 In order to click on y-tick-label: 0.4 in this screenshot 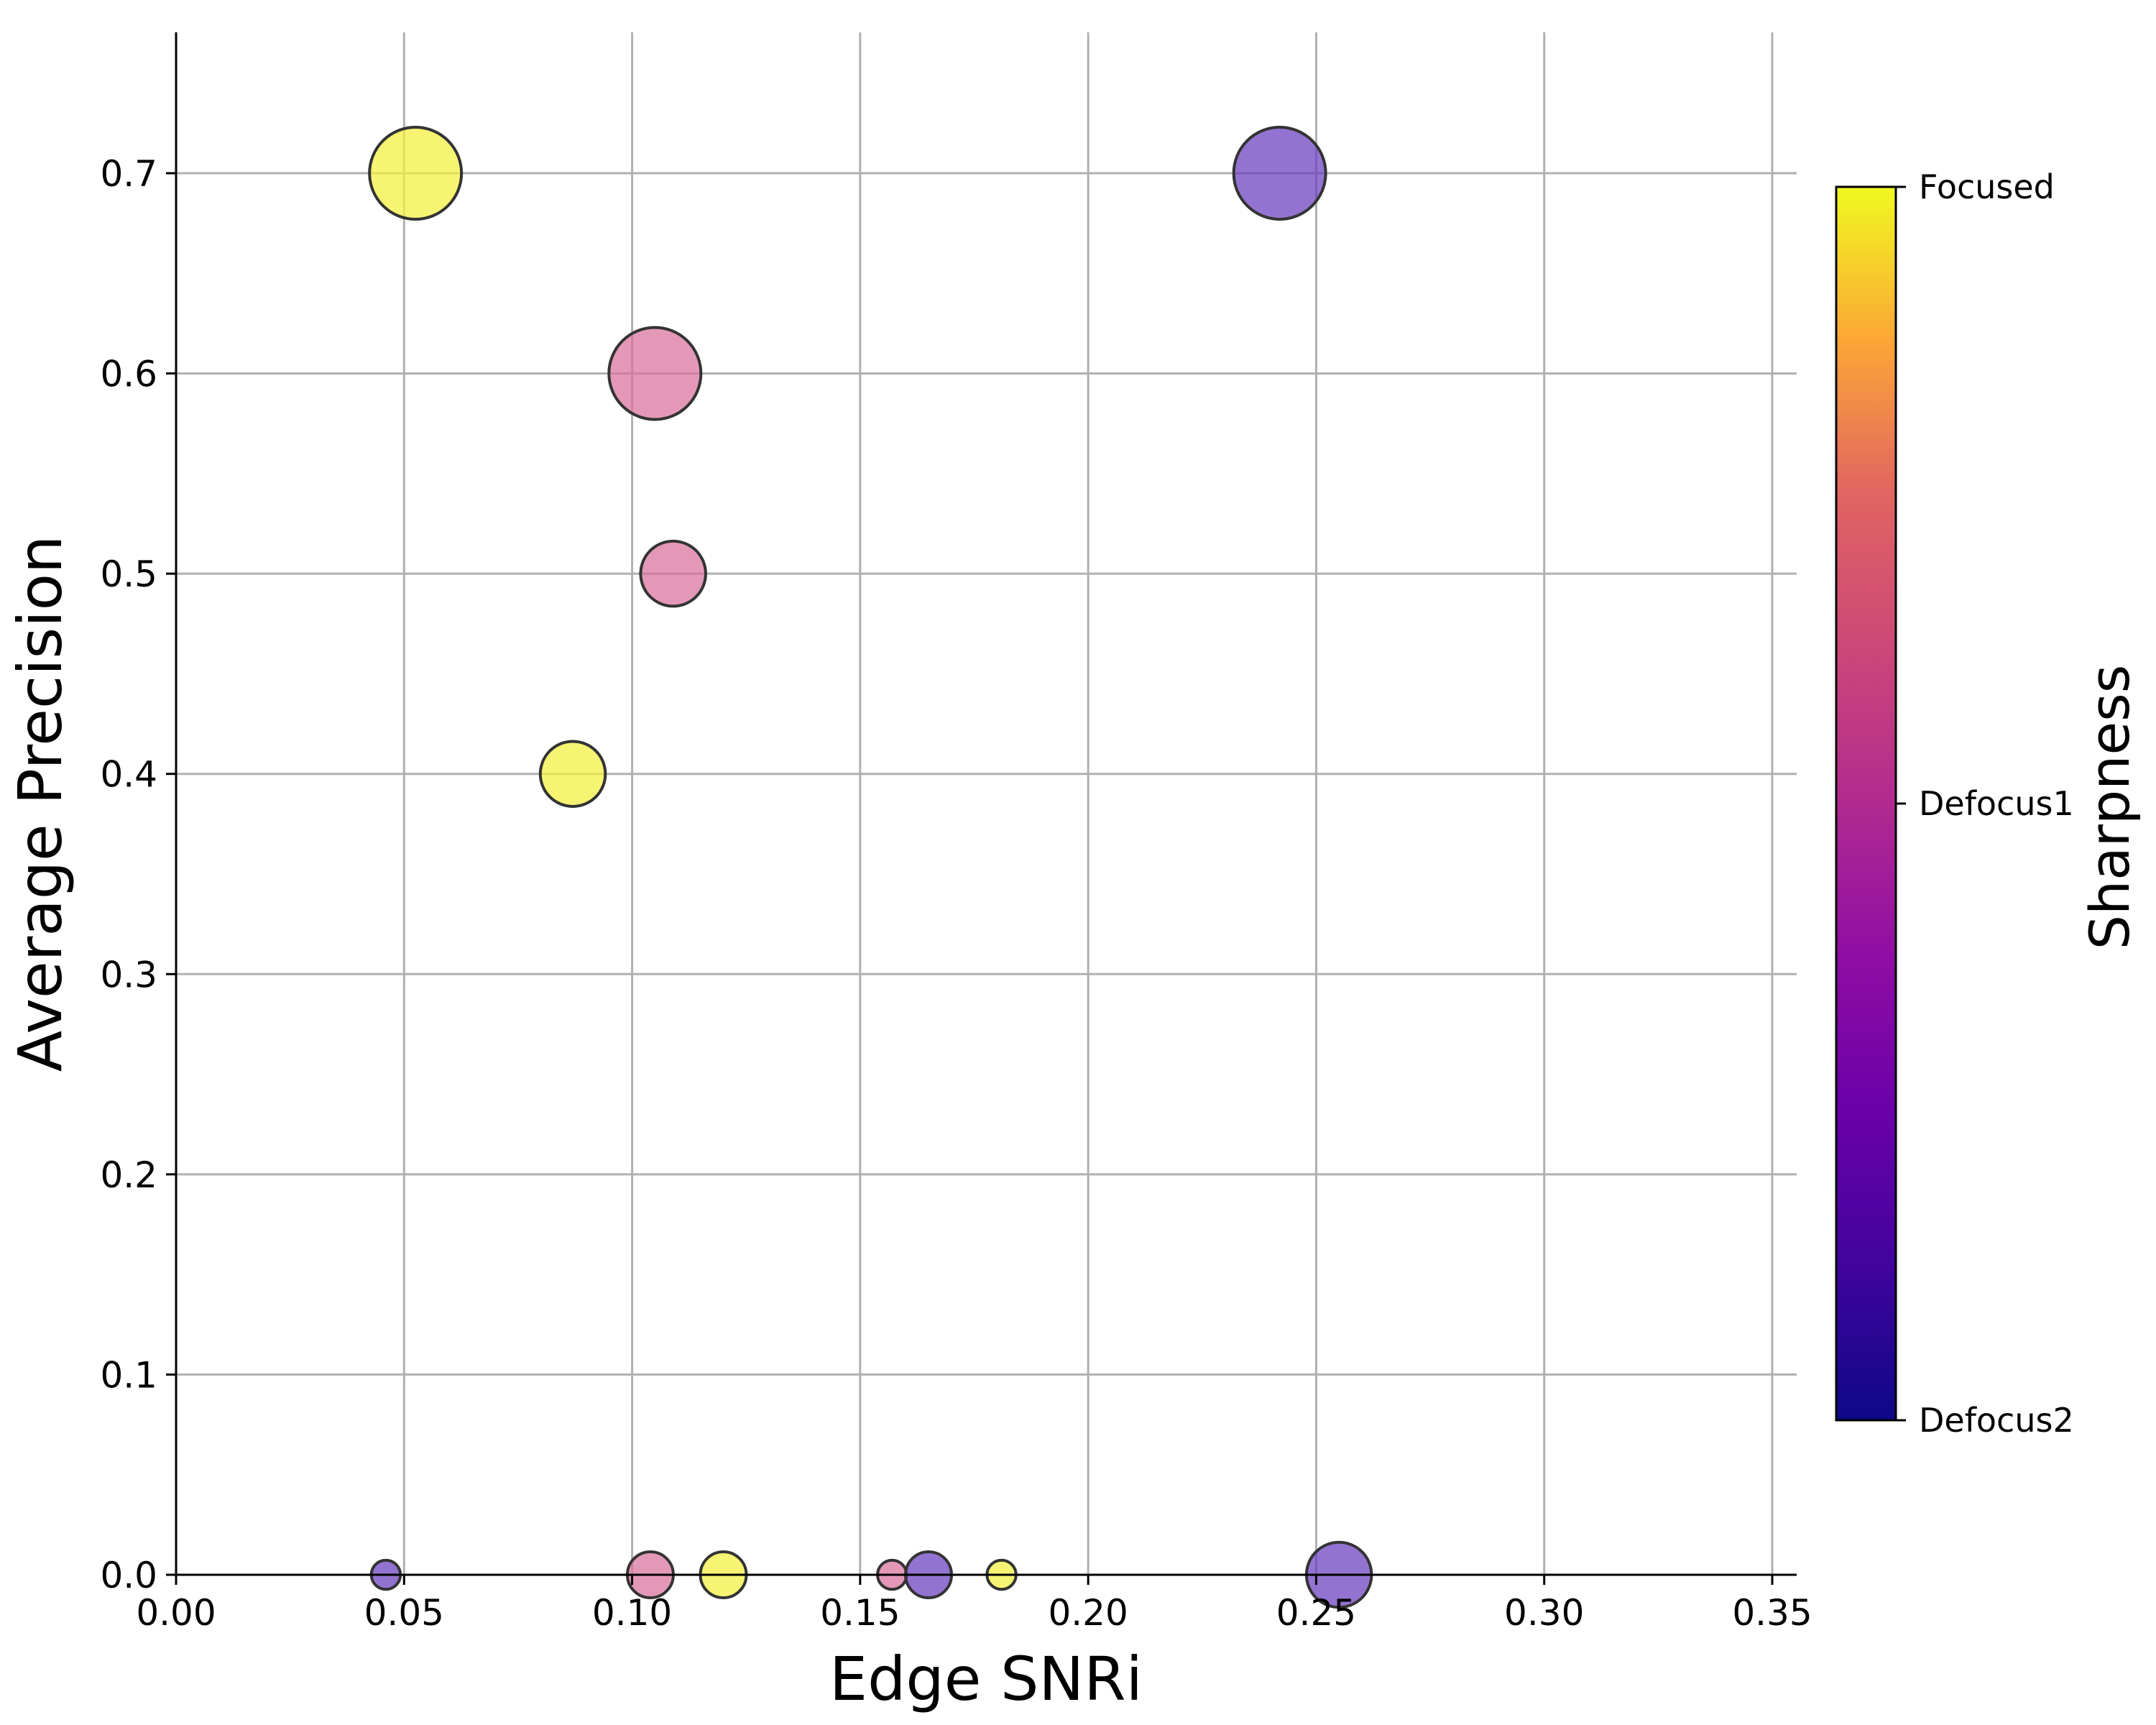, I will do `click(128, 775)`.